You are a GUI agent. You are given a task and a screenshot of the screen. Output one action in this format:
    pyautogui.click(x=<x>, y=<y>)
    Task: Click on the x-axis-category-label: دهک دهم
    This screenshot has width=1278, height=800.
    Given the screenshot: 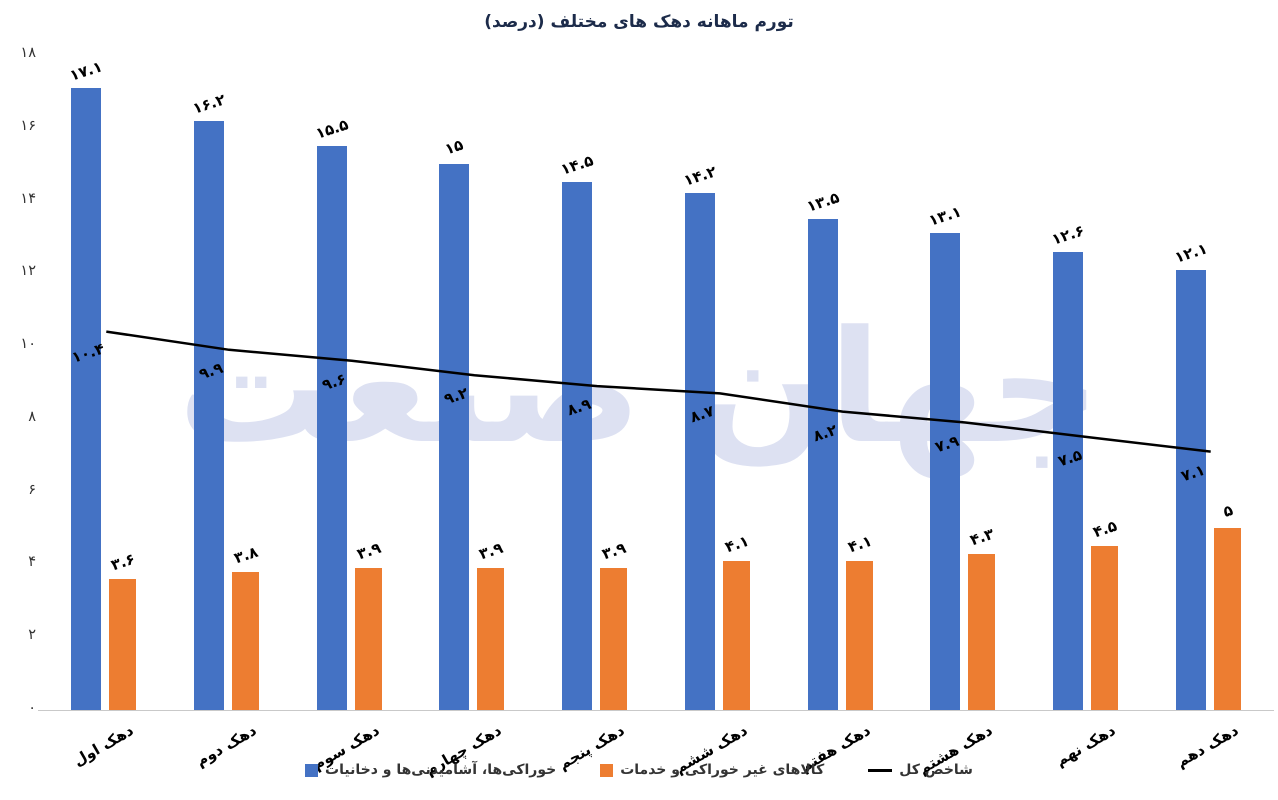 What is the action you would take?
    pyautogui.click(x=1207, y=746)
    